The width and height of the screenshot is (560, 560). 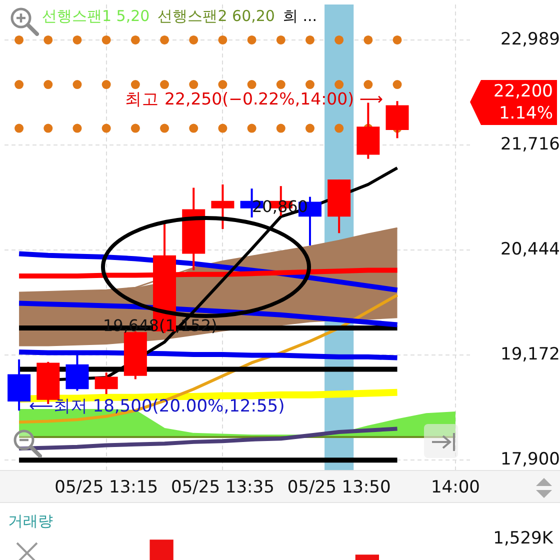 I want to click on x-tick-label: 05/25 13:35, so click(x=222, y=488).